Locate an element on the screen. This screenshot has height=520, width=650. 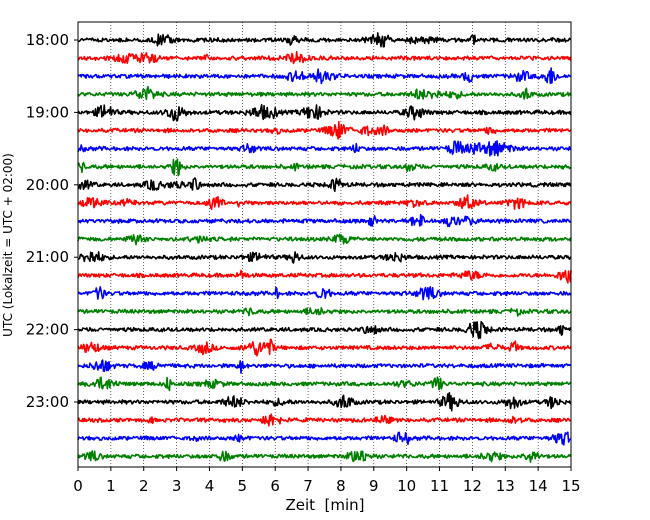
x-tick-label: 1 is located at coordinates (111, 486).